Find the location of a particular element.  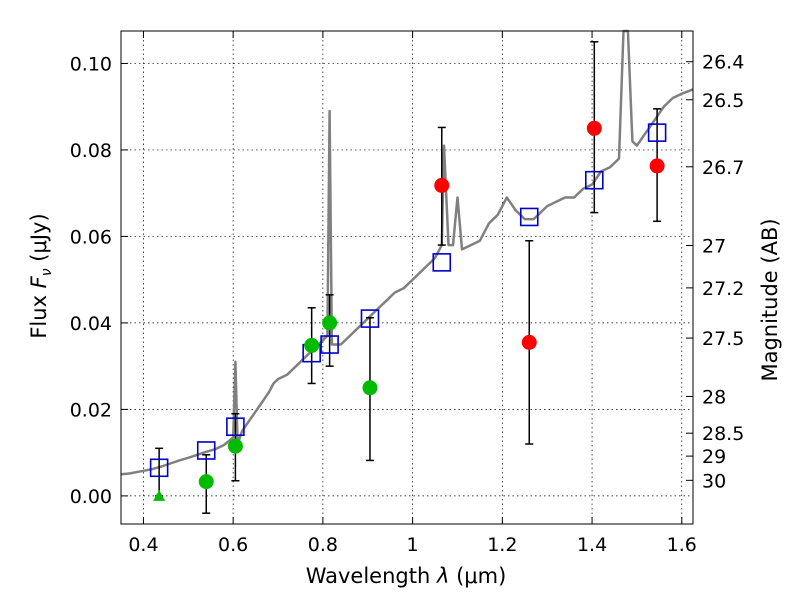

x-tick-label: 1 is located at coordinates (413, 545).